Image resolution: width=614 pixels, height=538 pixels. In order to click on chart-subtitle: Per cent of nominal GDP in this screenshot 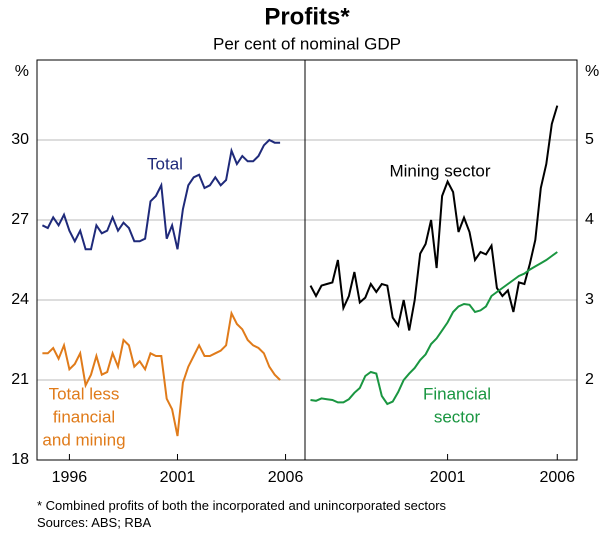, I will do `click(307, 43)`.